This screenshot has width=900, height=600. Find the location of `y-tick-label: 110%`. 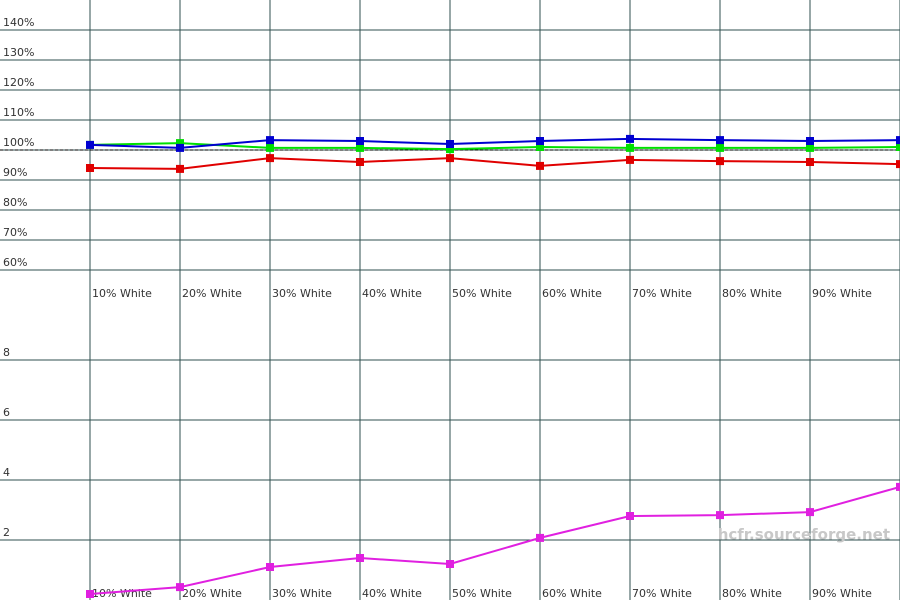

y-tick-label: 110% is located at coordinates (18, 112).